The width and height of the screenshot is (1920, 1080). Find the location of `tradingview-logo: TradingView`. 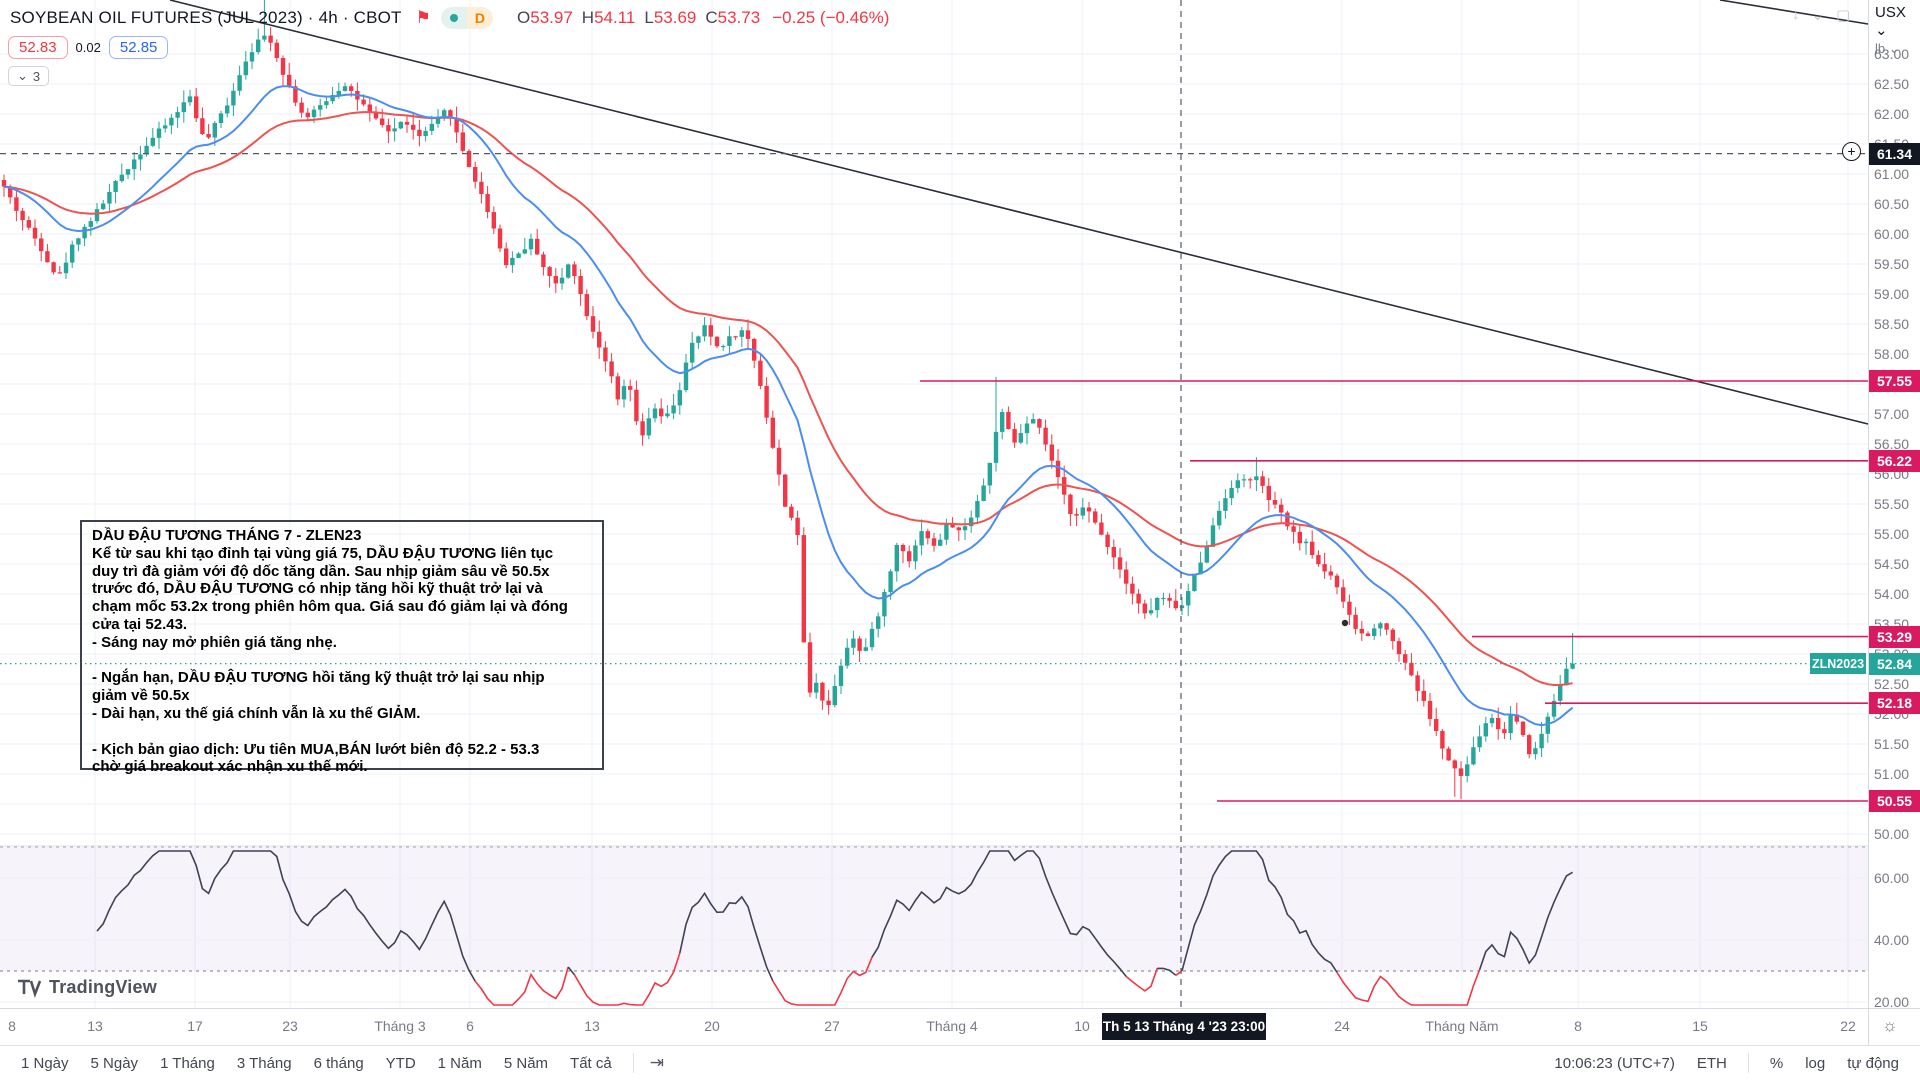

tradingview-logo: TradingView is located at coordinates (86, 987).